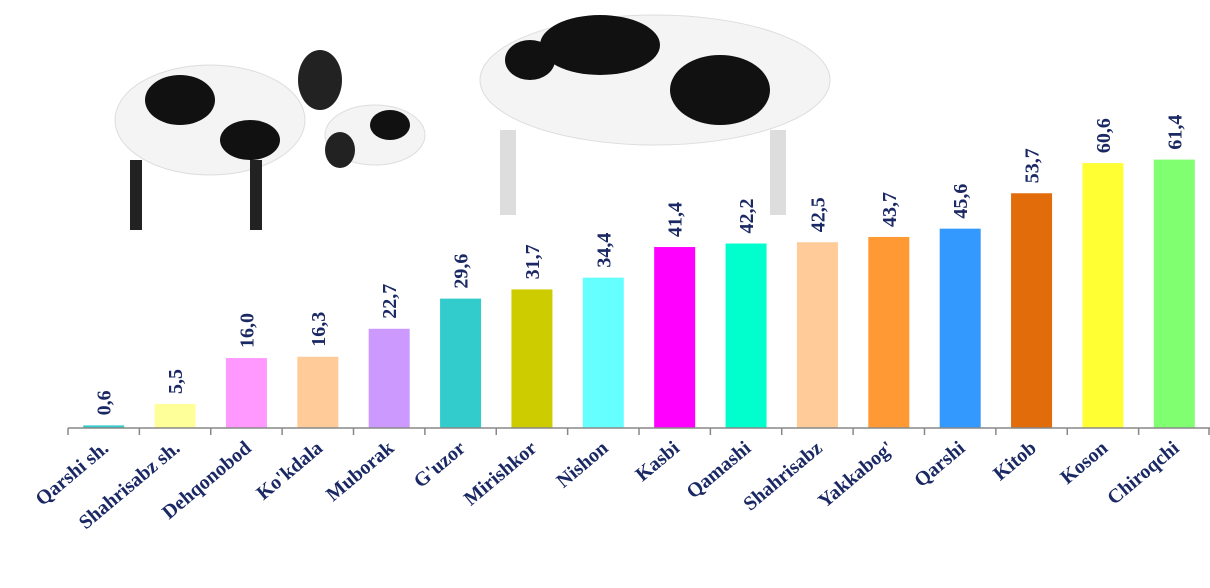 This screenshot has height=588, width=1210. I want to click on value-label: 5,5, so click(176, 381).